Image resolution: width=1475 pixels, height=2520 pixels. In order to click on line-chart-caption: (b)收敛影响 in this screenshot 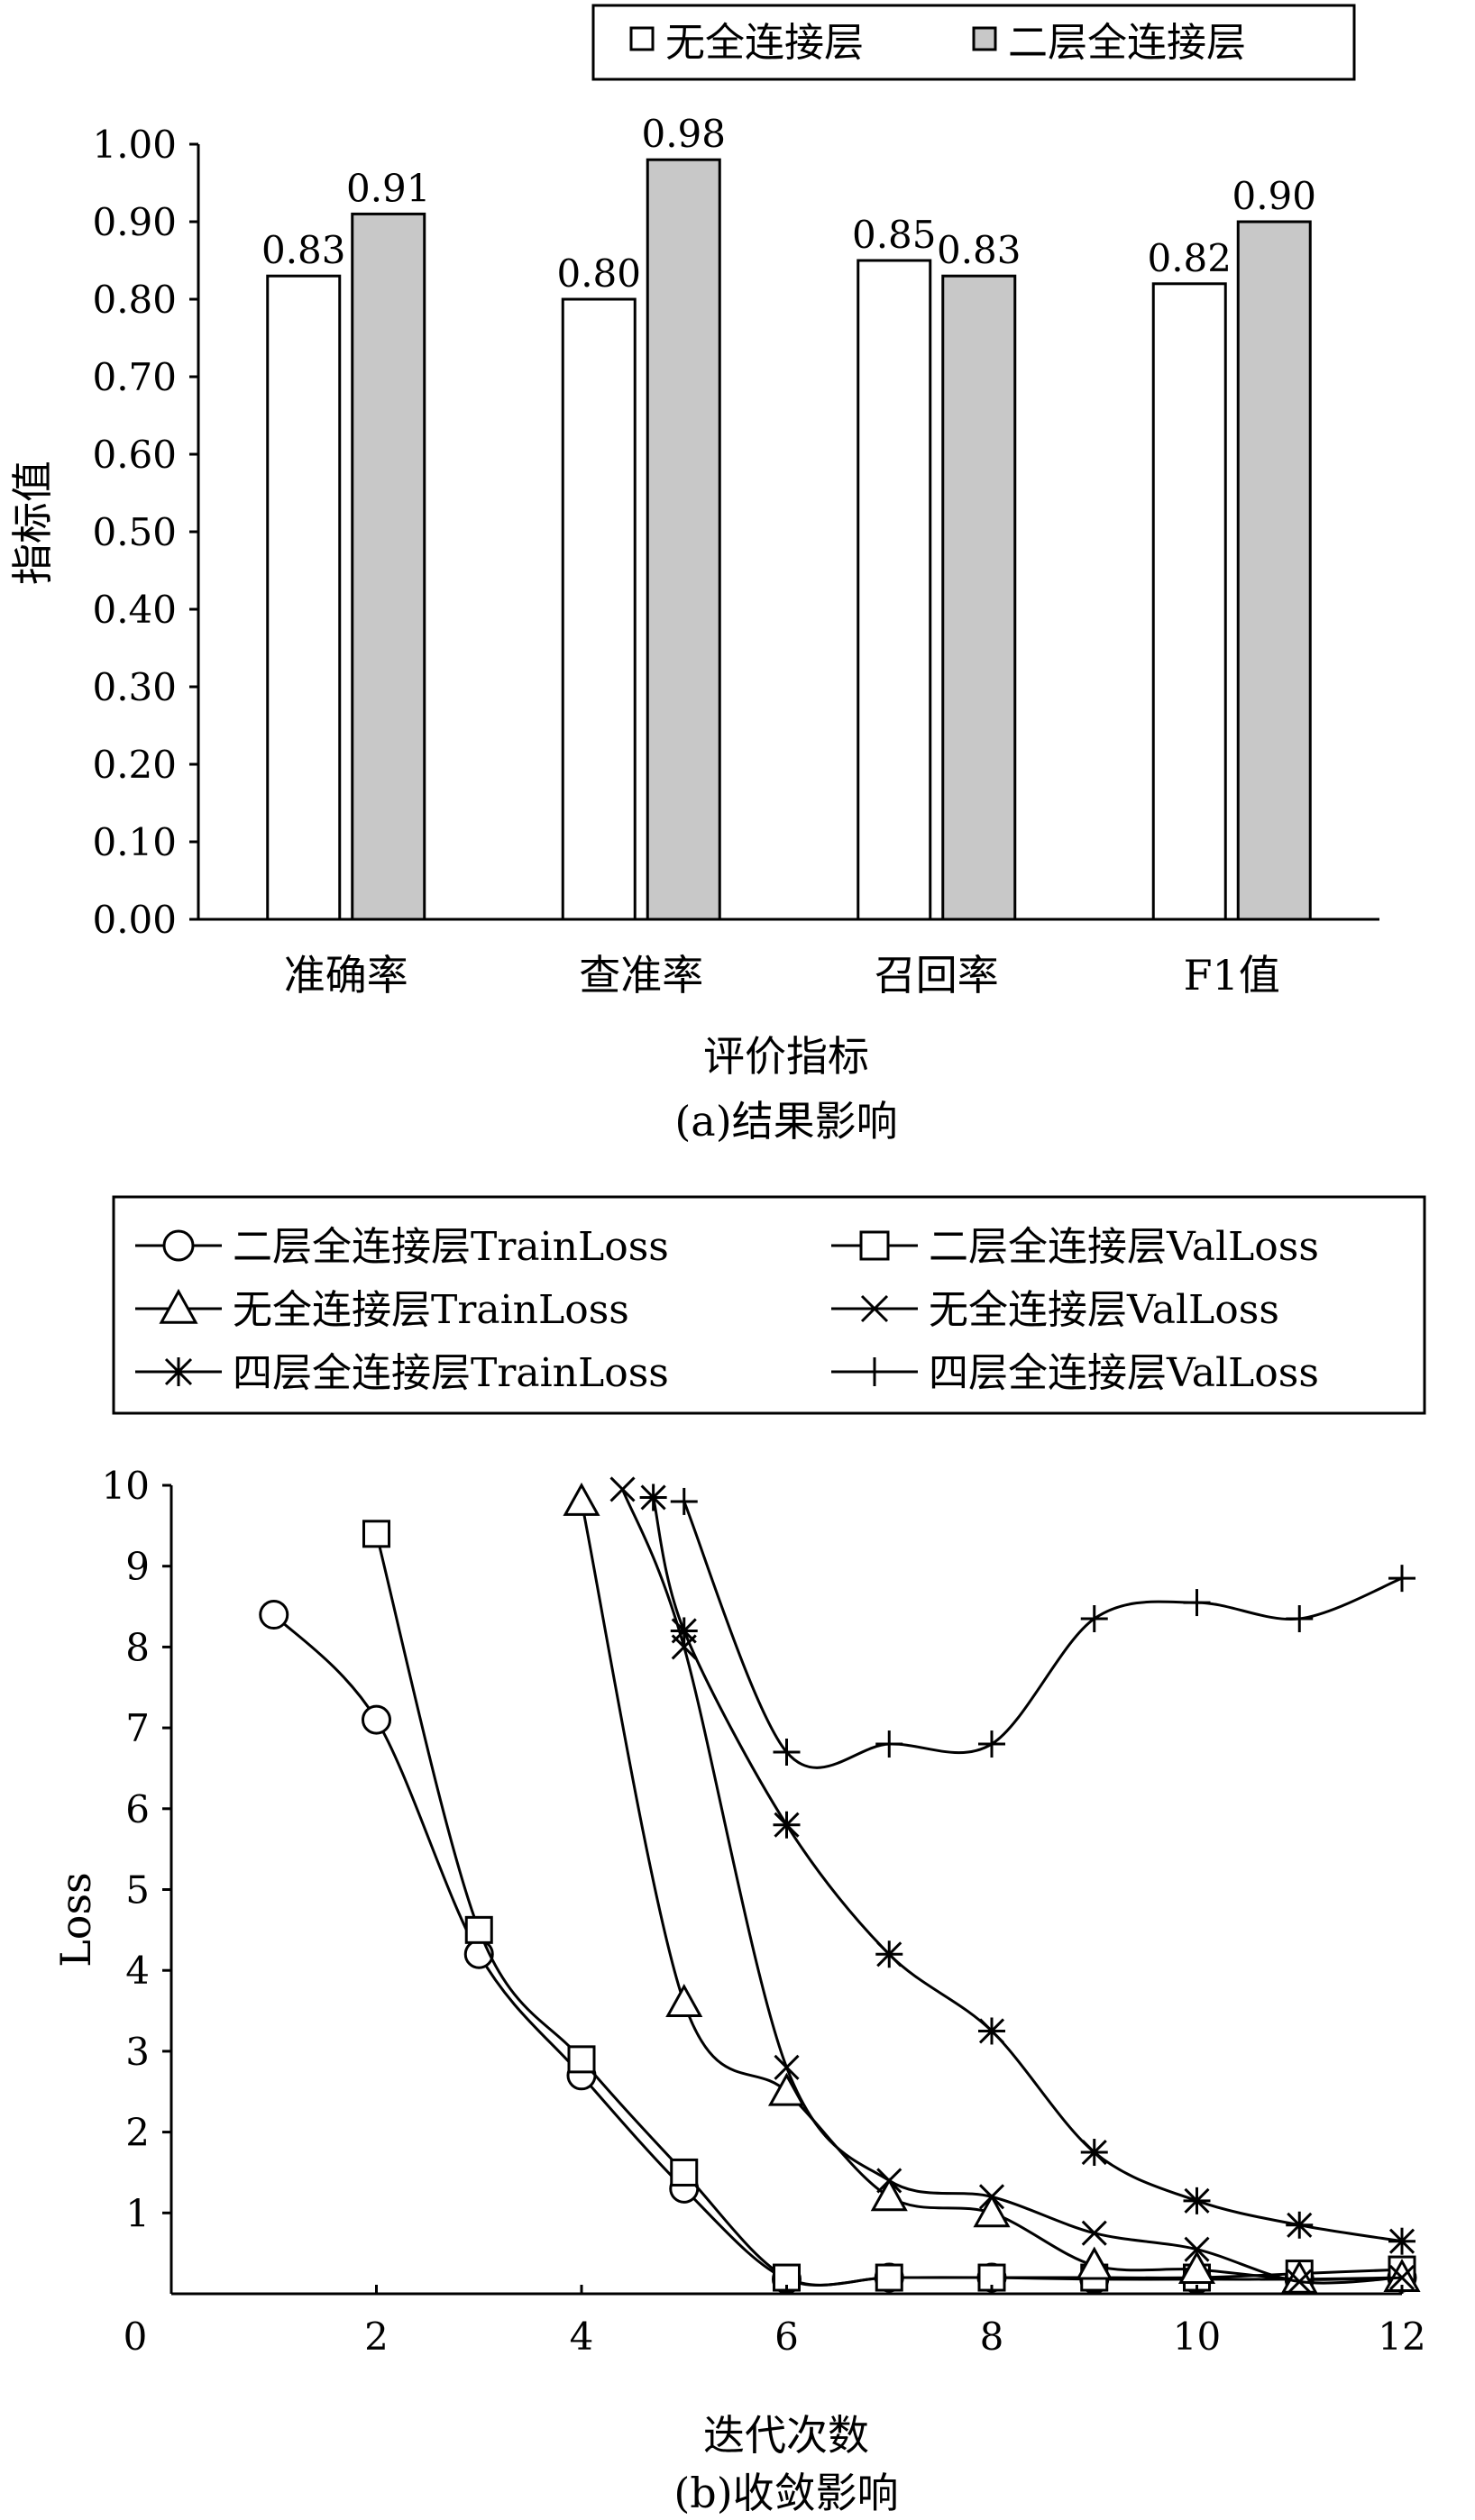, I will do `click(786, 2493)`.